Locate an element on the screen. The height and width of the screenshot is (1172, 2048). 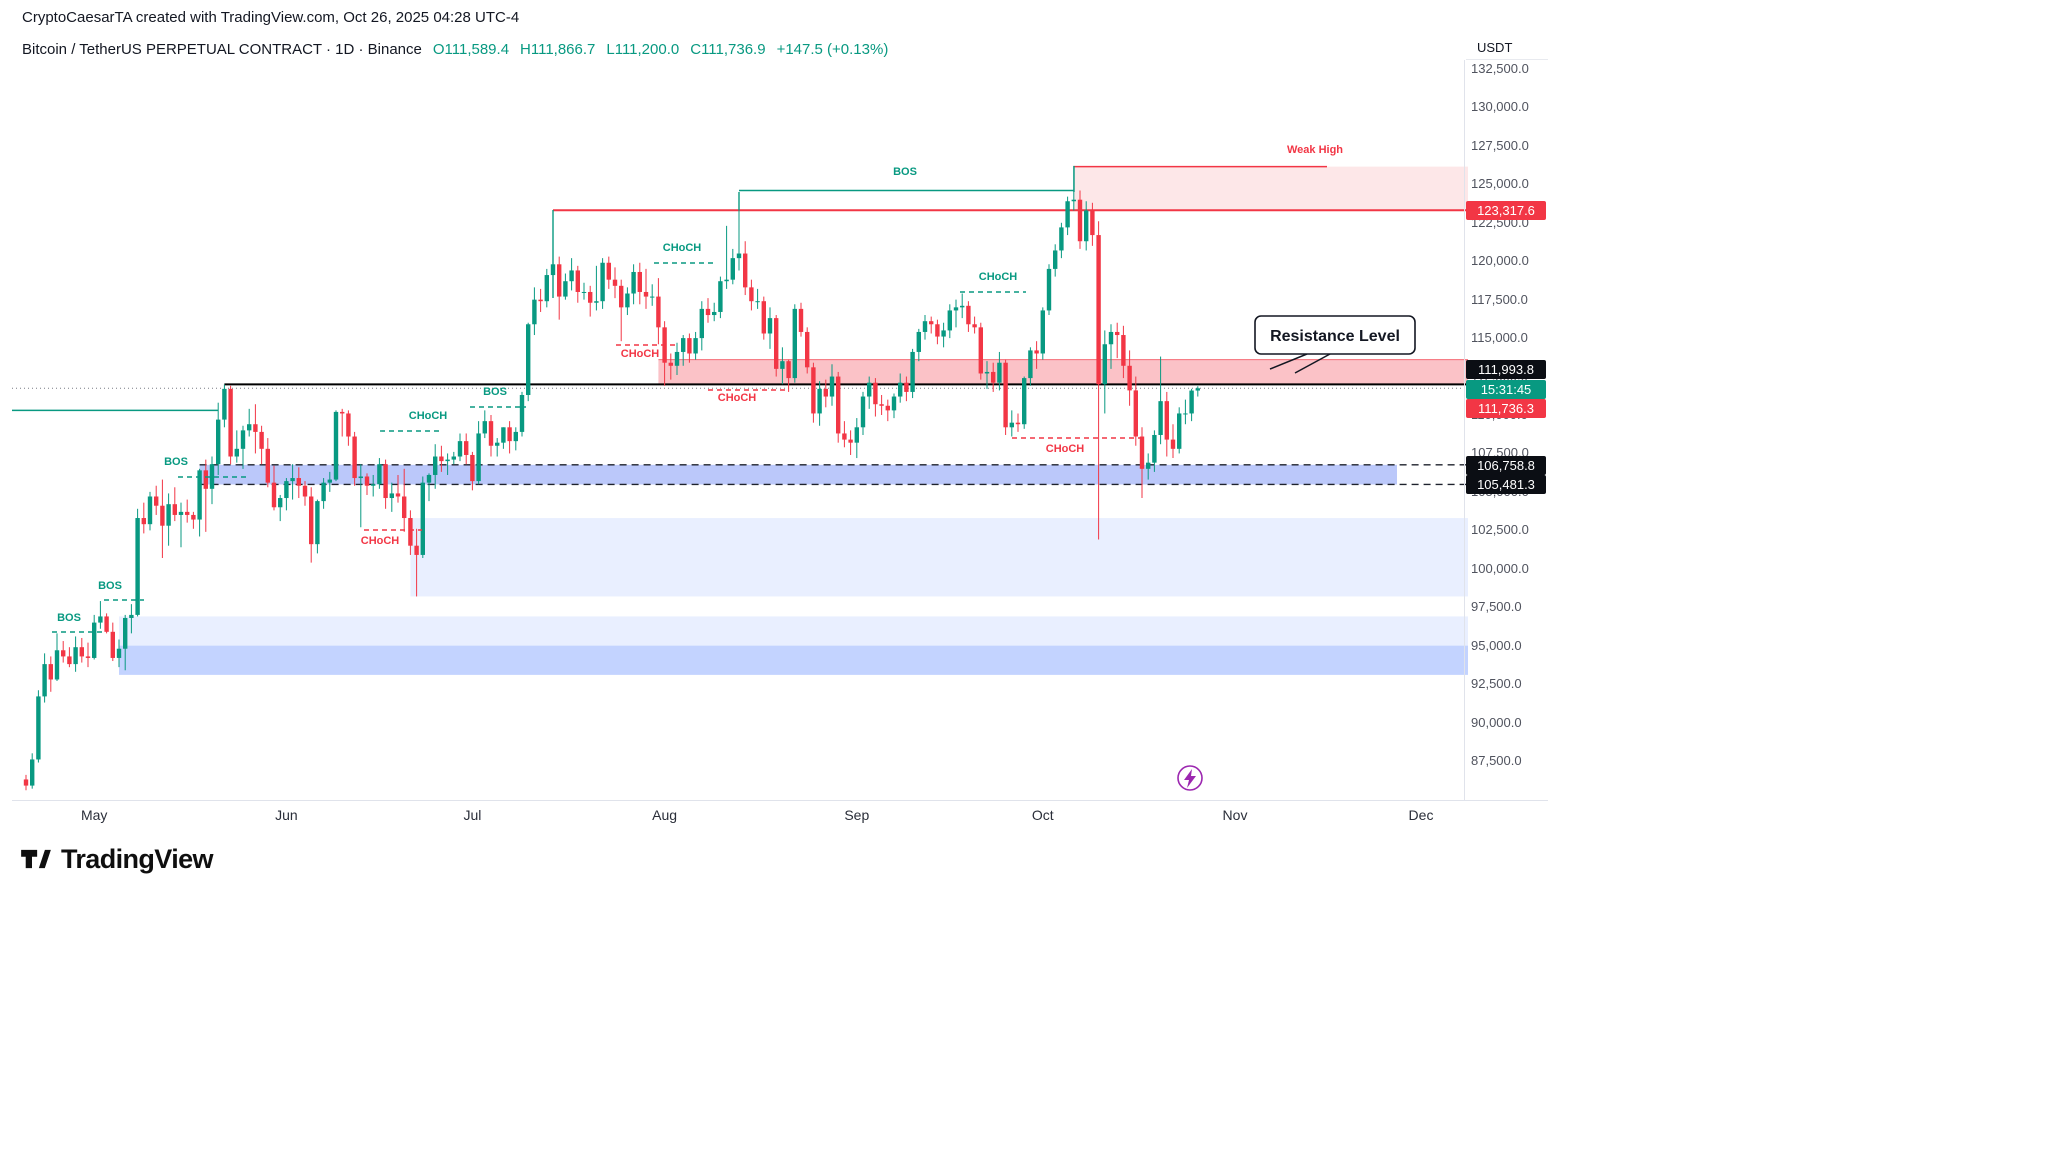
price-tick: 100,000.0 is located at coordinates (1500, 568).